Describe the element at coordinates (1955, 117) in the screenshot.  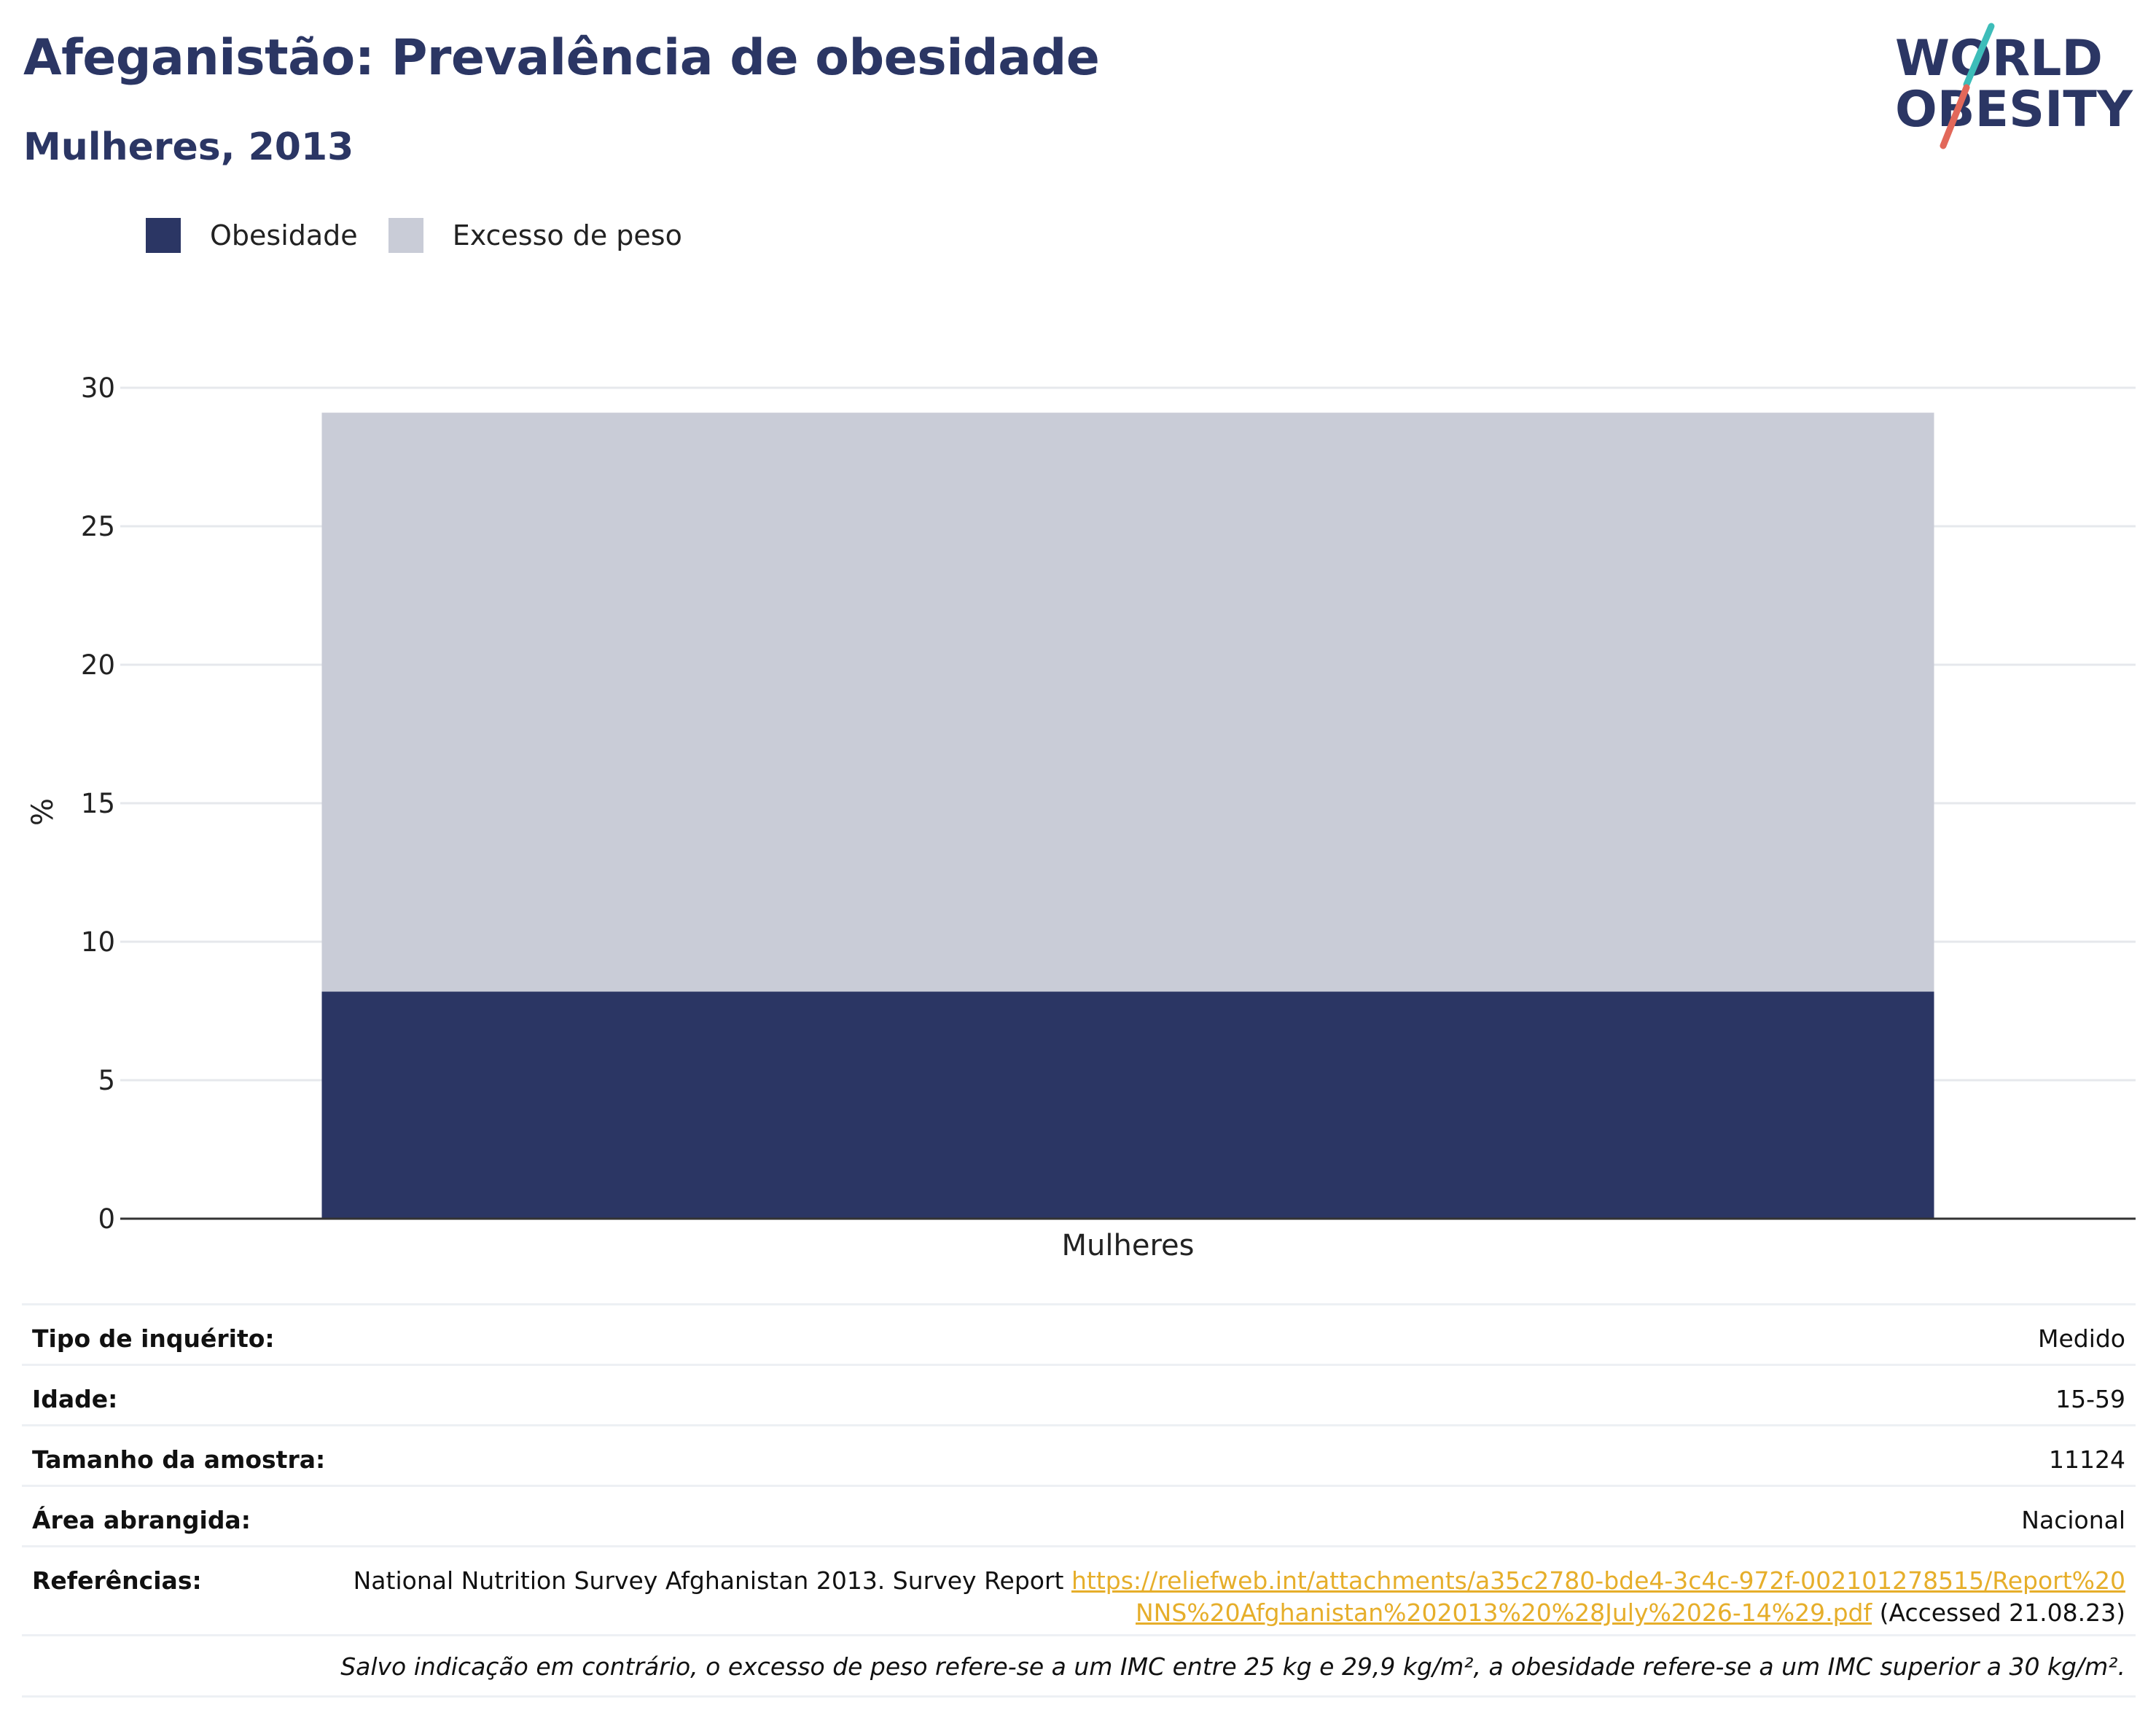
I see `logo-slash-bottom` at that location.